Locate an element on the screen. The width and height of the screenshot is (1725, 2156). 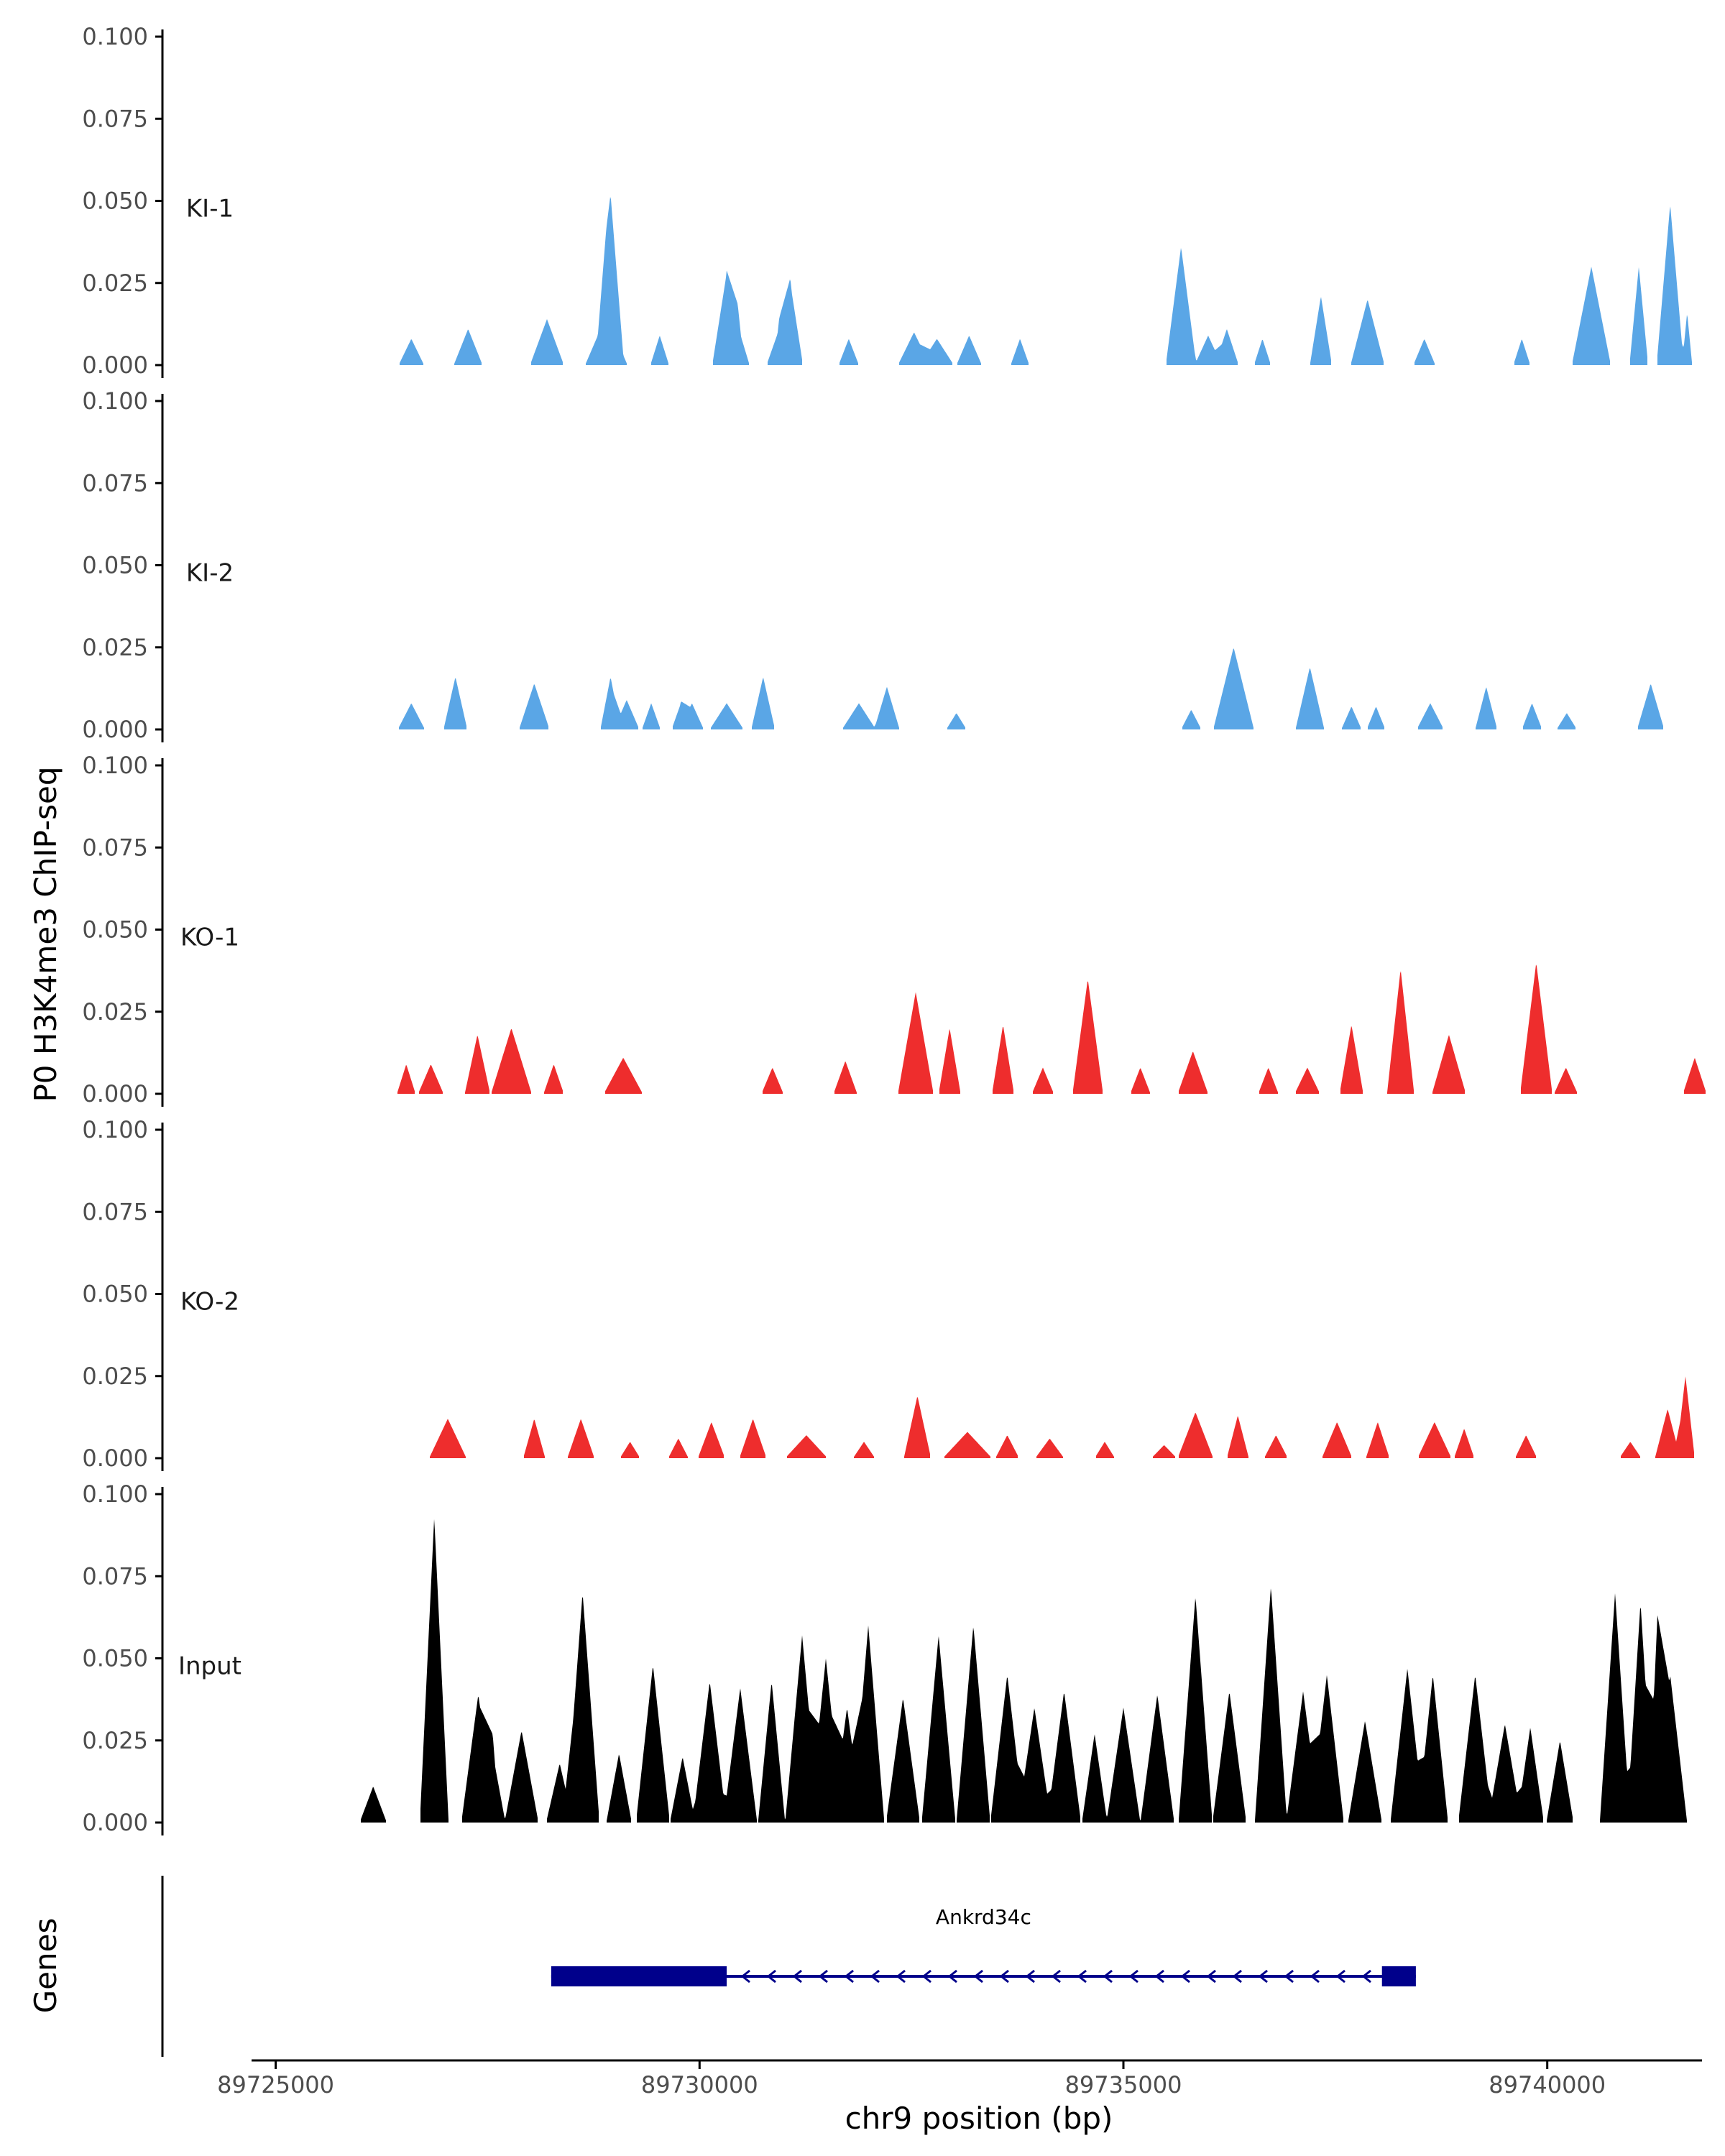
x-axis-title: chr9 position (bp) is located at coordinates (979, 2118).